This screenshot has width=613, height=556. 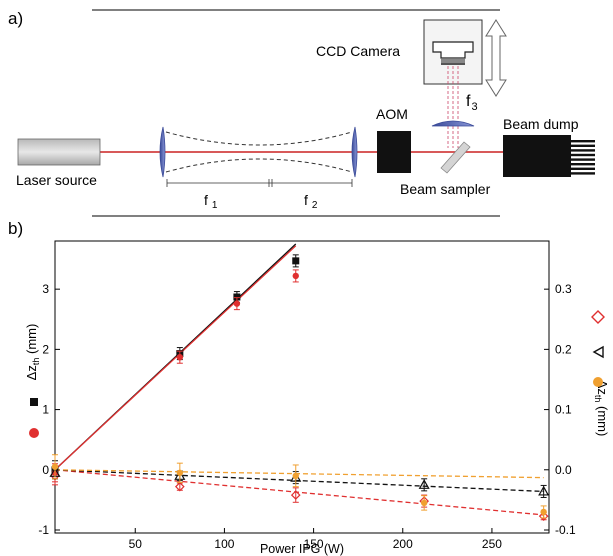 I want to click on left-y-axis: 3 2 1 0 -1, so click(x=49, y=409).